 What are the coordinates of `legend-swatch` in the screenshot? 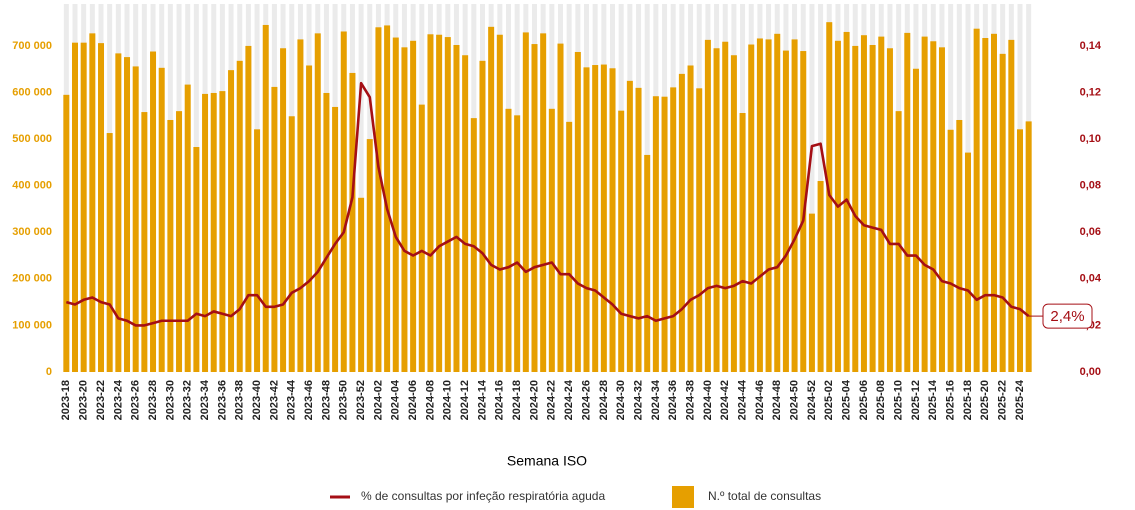 It's located at (683, 497).